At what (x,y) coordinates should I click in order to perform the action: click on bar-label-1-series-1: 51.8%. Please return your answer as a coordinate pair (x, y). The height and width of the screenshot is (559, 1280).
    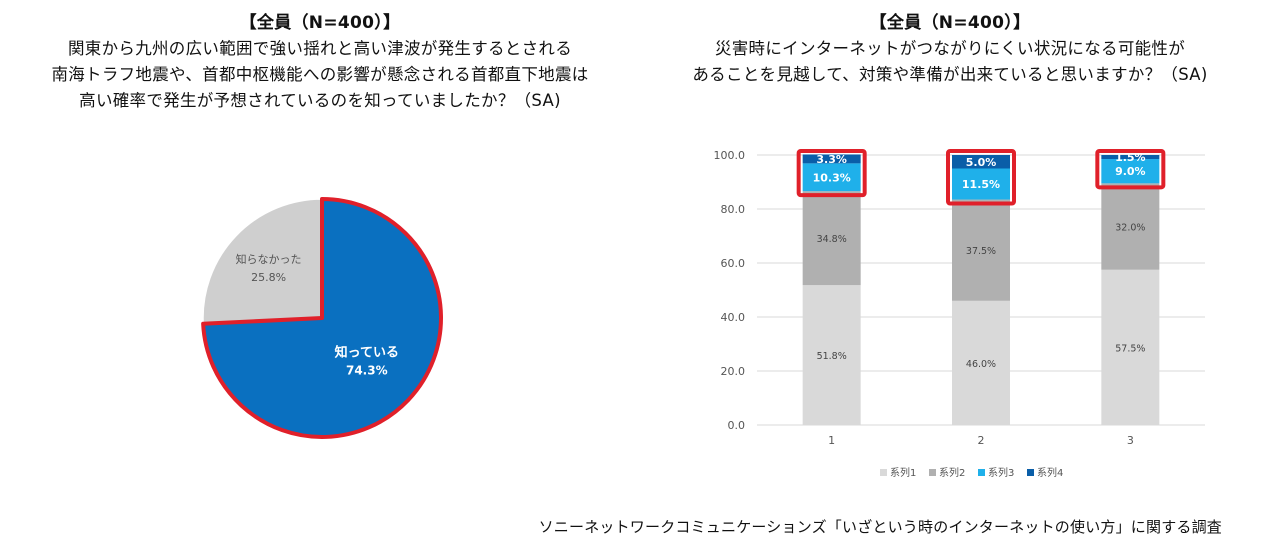
    Looking at the image, I should click on (832, 356).